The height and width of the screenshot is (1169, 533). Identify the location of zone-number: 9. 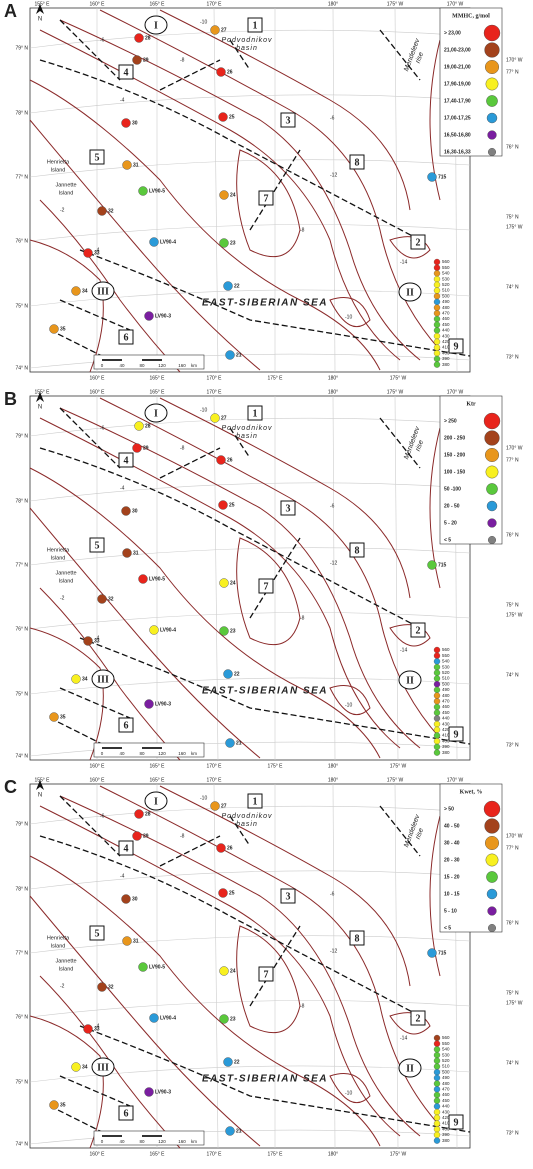
(456, 734).